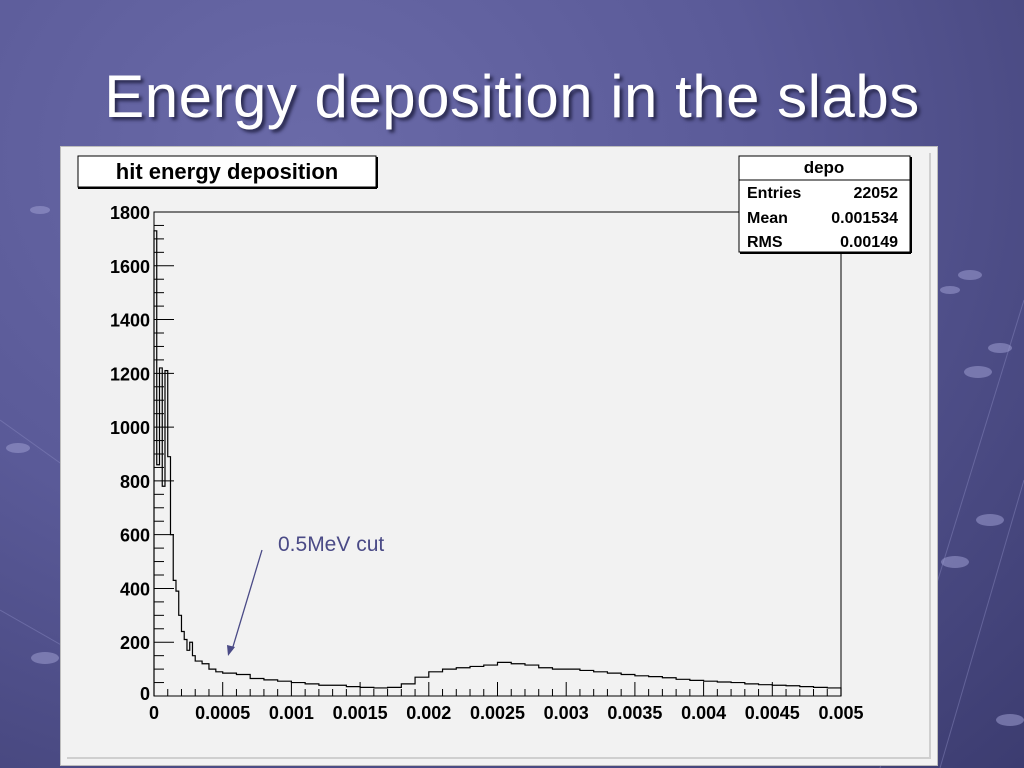 The height and width of the screenshot is (768, 1024). What do you see at coordinates (305, 594) in the screenshot?
I see `cut-annotation: 0.5MeV cut` at bounding box center [305, 594].